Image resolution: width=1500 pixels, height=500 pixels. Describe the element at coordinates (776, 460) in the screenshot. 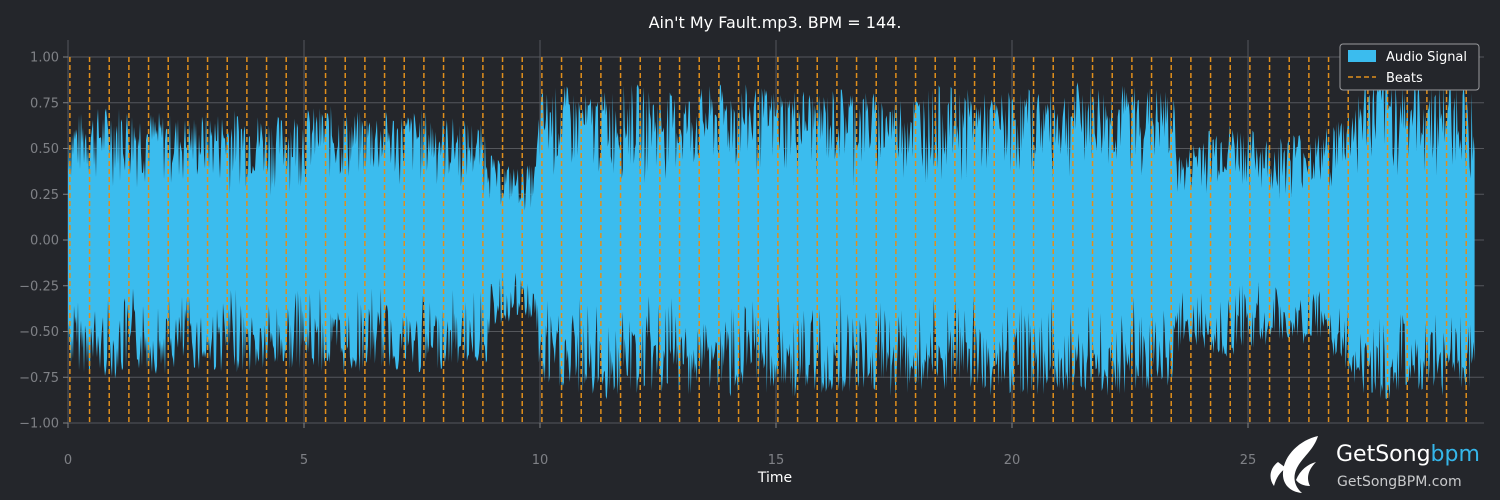

I see `x-tick-label: 15` at that location.